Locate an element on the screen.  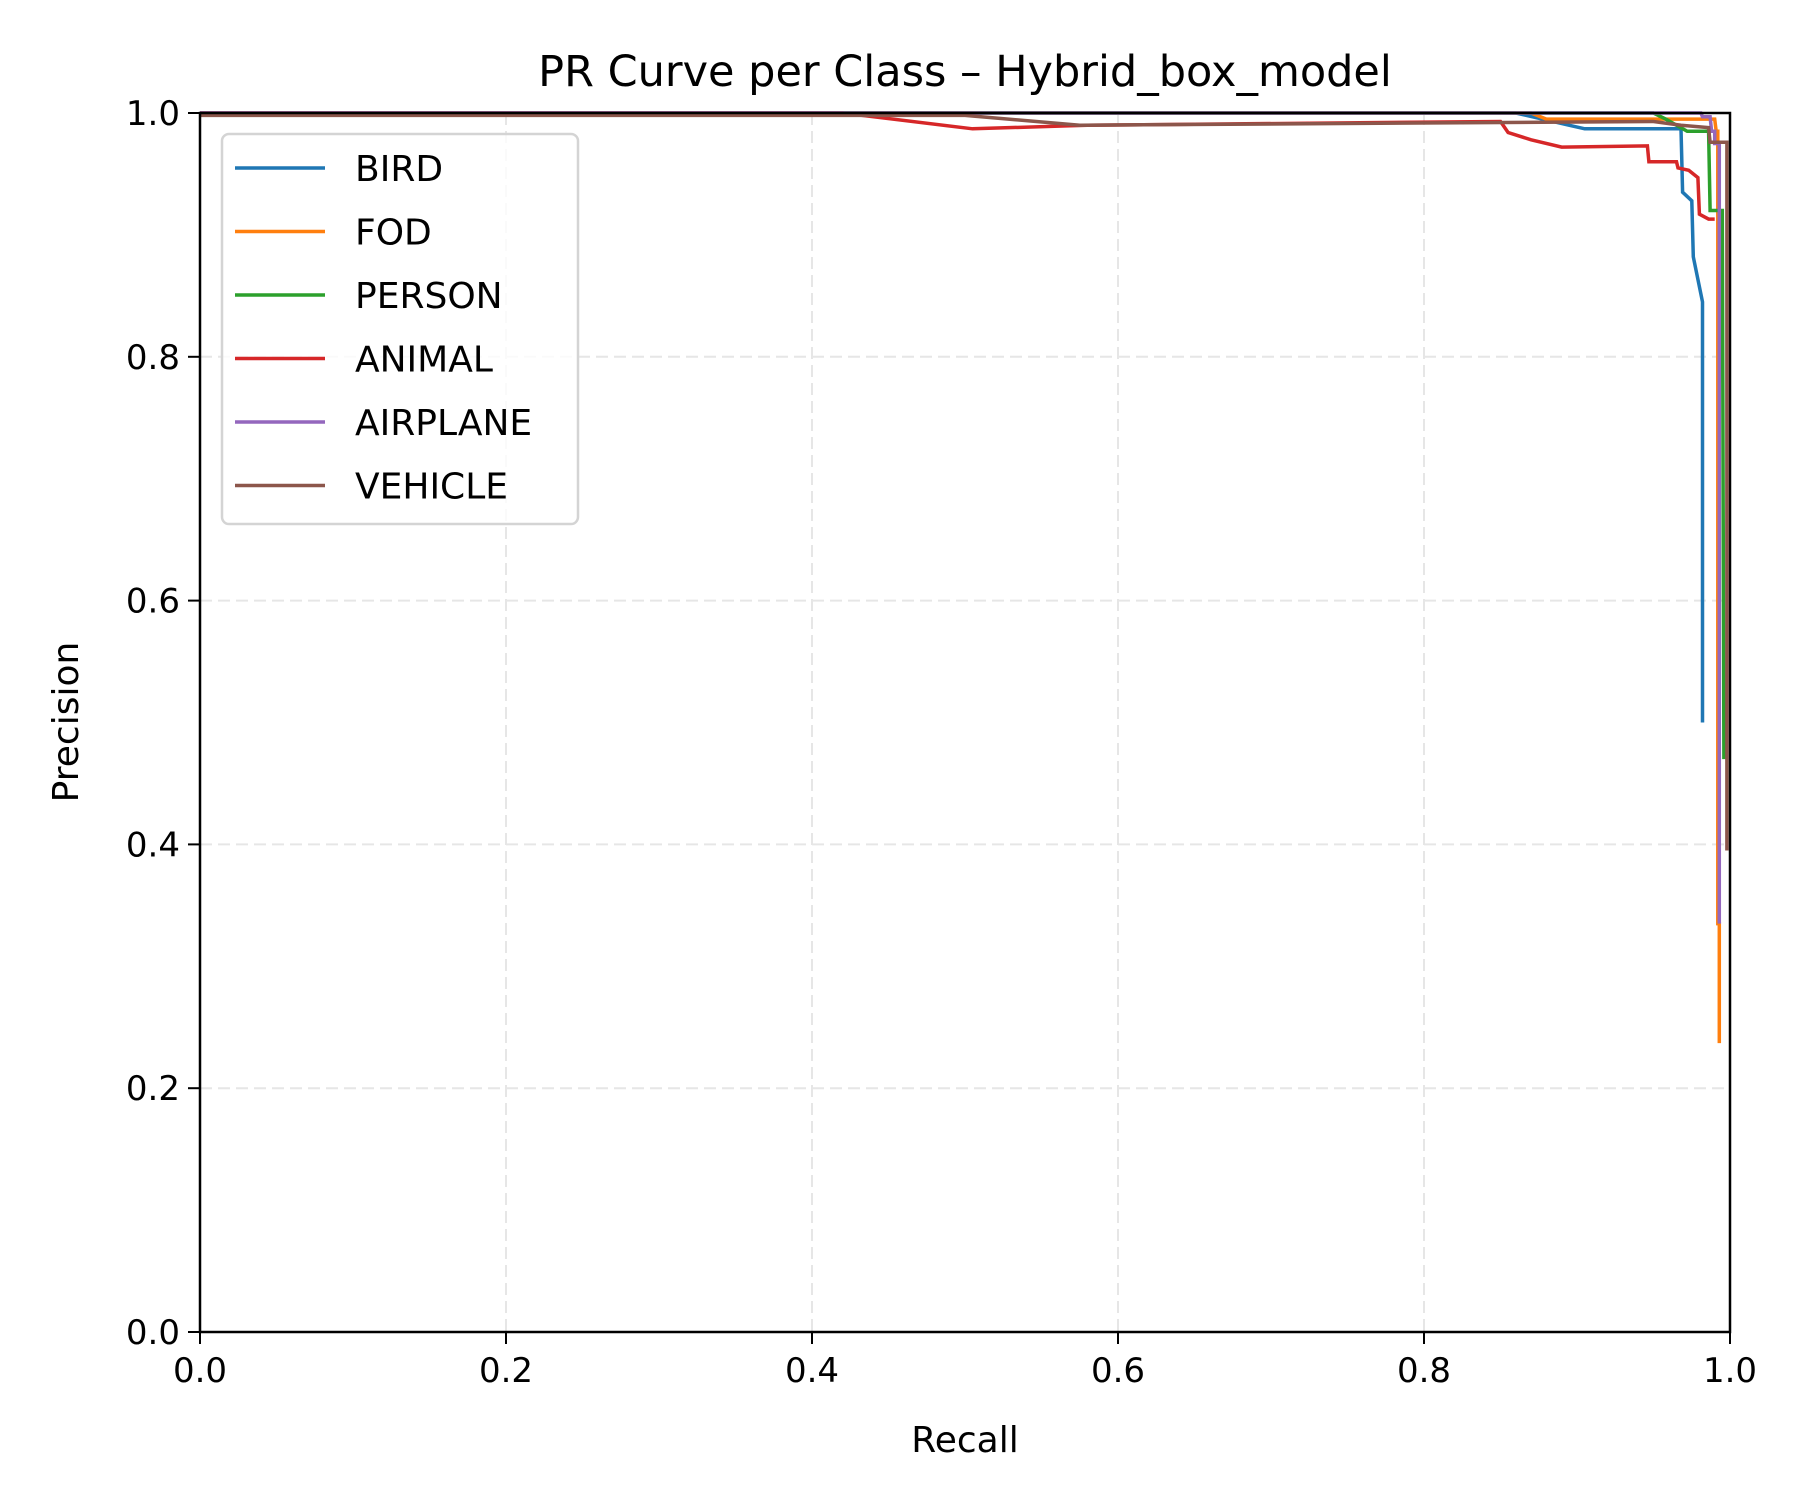
legend-label-bird: BIRD is located at coordinates (399, 169).